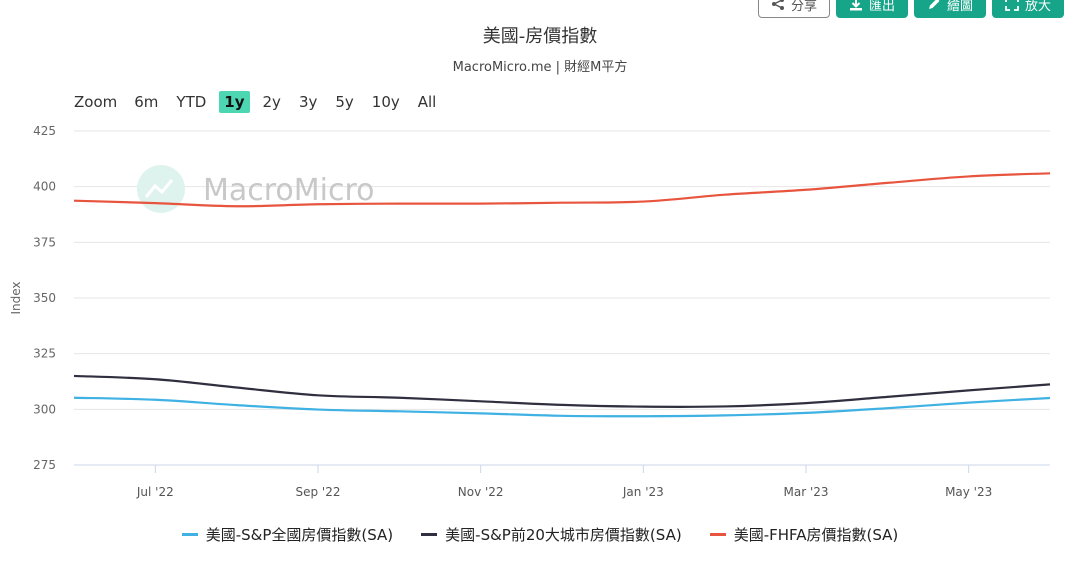  Describe the element at coordinates (968, 492) in the screenshot. I see `x-tick-label: May '23` at that location.